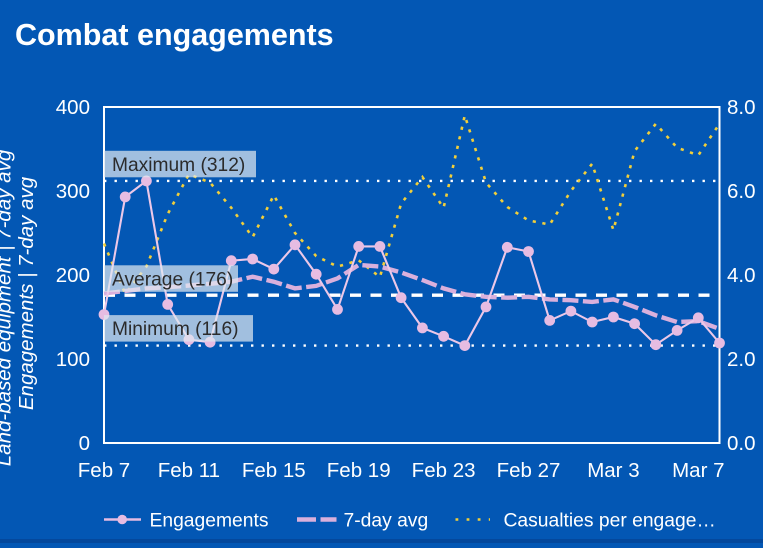 The width and height of the screenshot is (763, 548). Describe the element at coordinates (104, 470) in the screenshot. I see `svg-text: Feb 7` at that location.